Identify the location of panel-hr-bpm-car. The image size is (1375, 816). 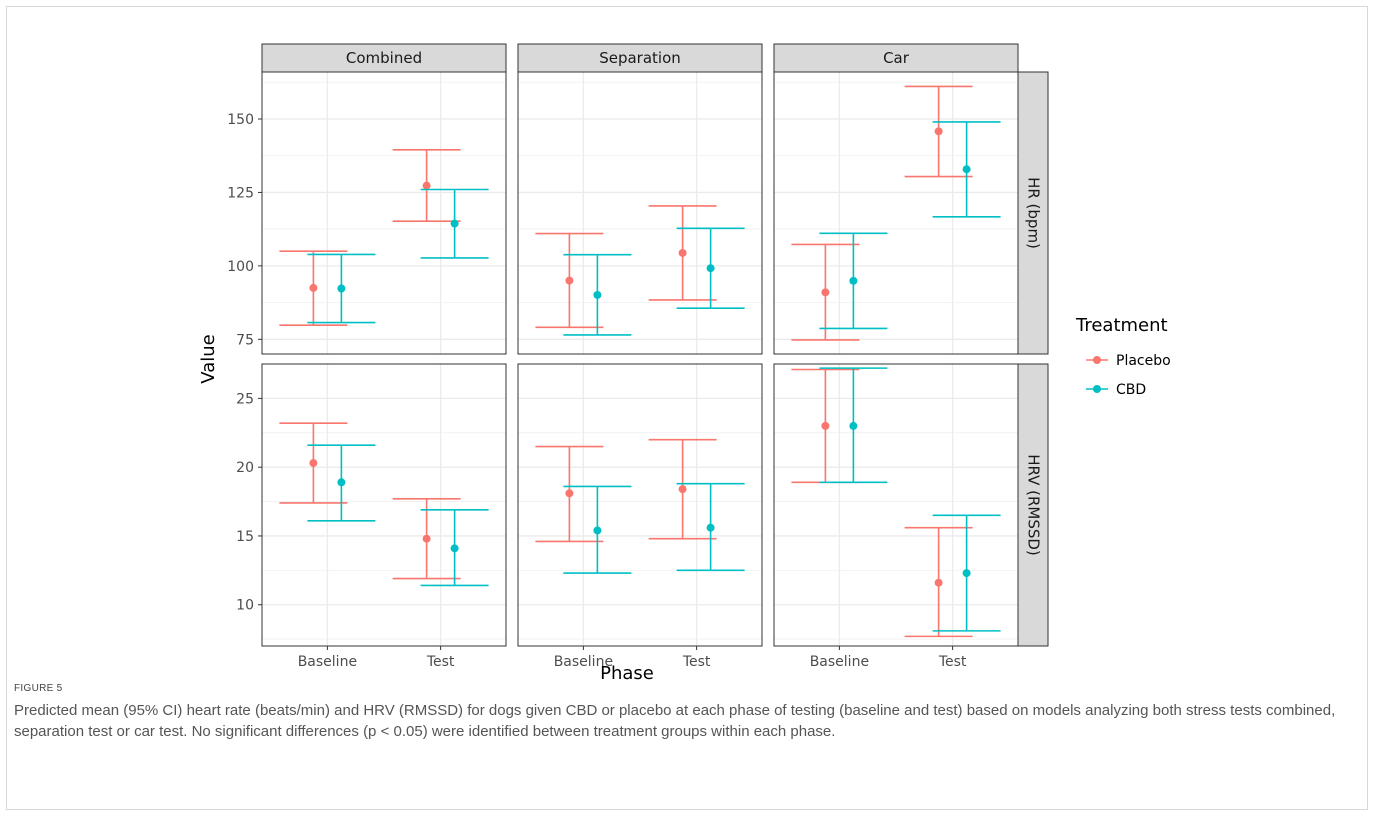
(896, 213).